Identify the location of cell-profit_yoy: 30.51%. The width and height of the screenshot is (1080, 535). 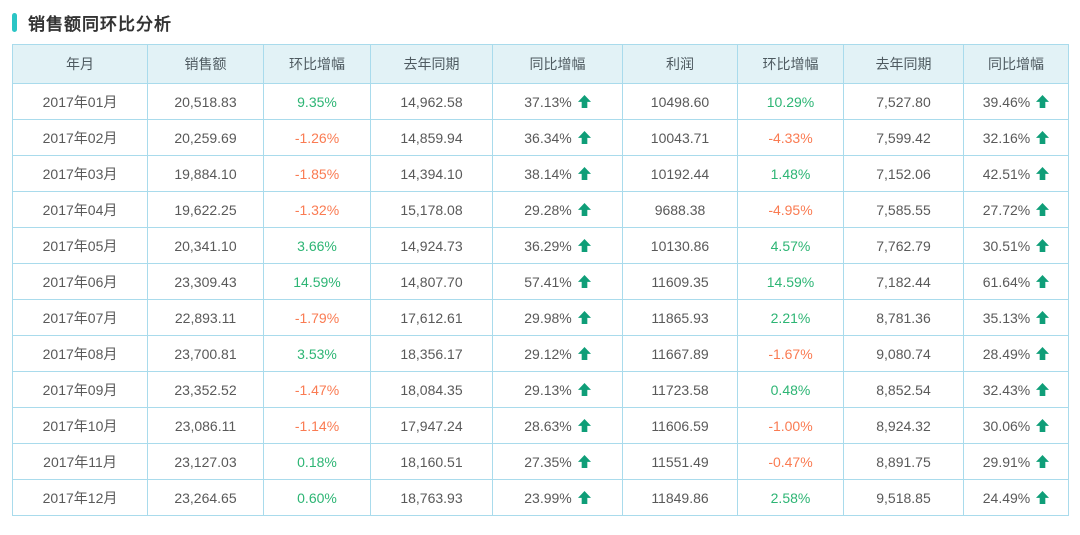
(1016, 245).